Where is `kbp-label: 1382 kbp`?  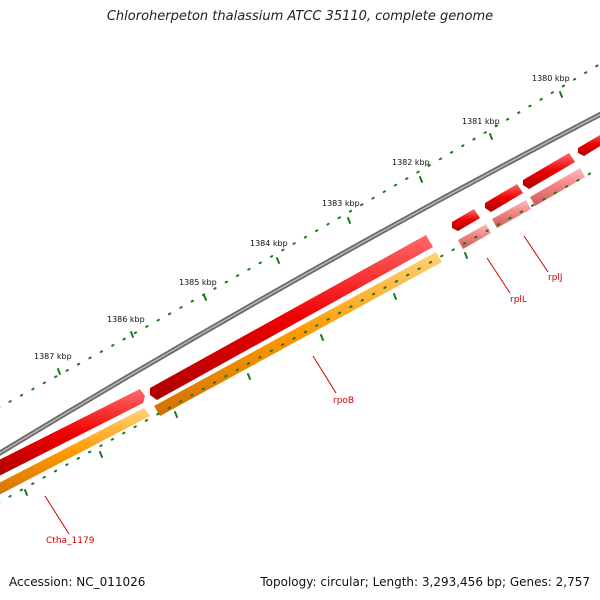 kbp-label: 1382 kbp is located at coordinates (411, 162).